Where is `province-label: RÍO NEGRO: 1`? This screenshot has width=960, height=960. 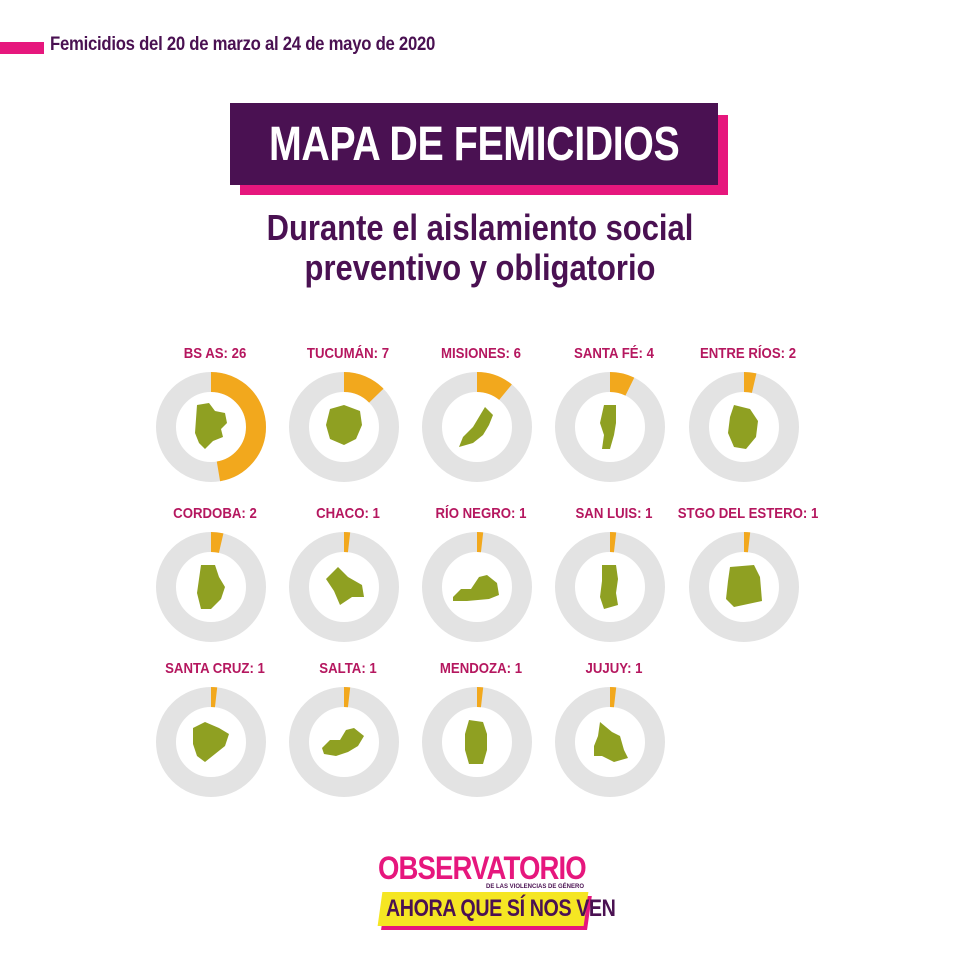
province-label: RÍO NEGRO: 1 is located at coordinates (481, 513).